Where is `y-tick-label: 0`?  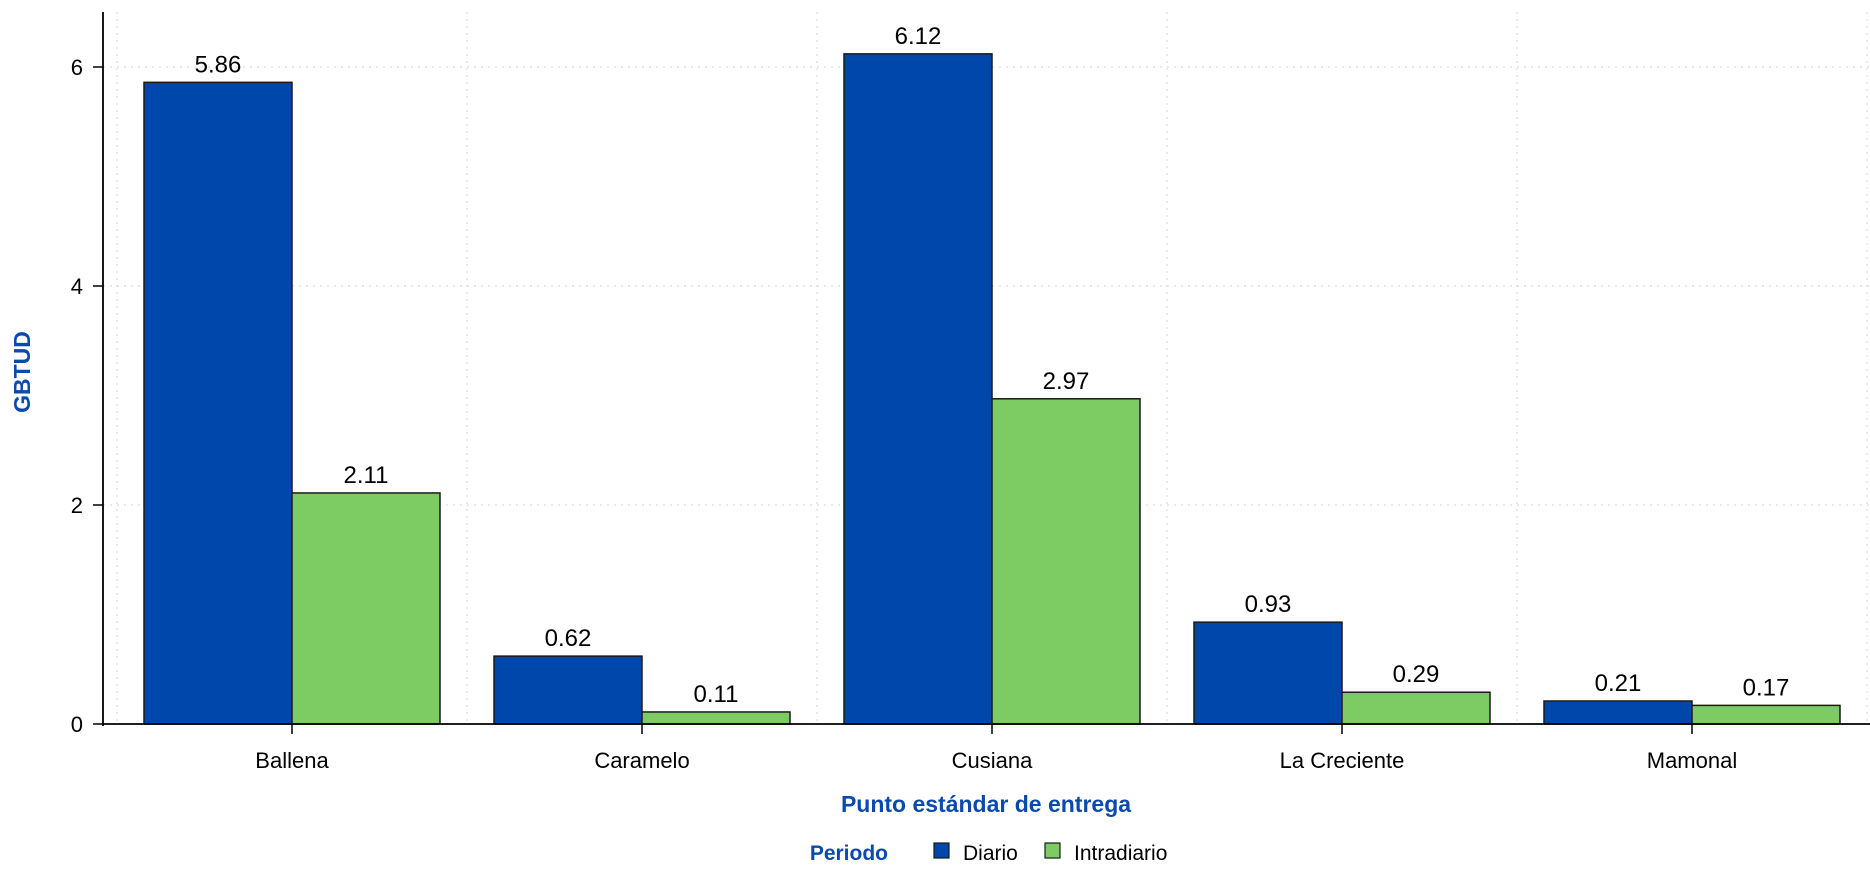 y-tick-label: 0 is located at coordinates (77, 724).